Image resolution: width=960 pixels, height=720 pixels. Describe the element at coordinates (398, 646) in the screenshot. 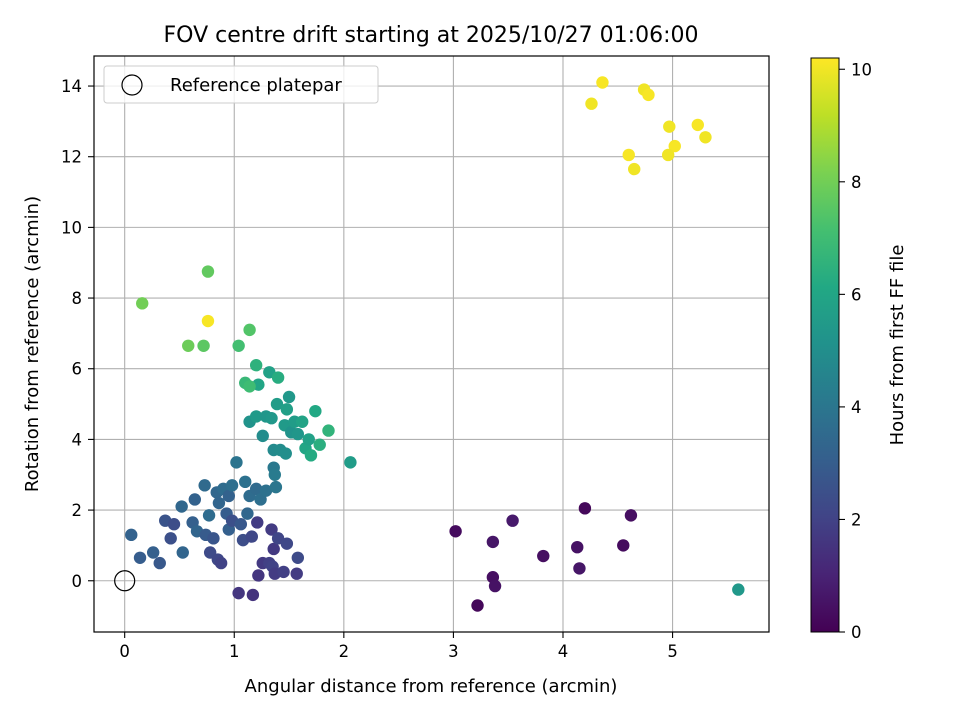

I see `x-axis-ticks: 0 1 2 3 4 5` at that location.